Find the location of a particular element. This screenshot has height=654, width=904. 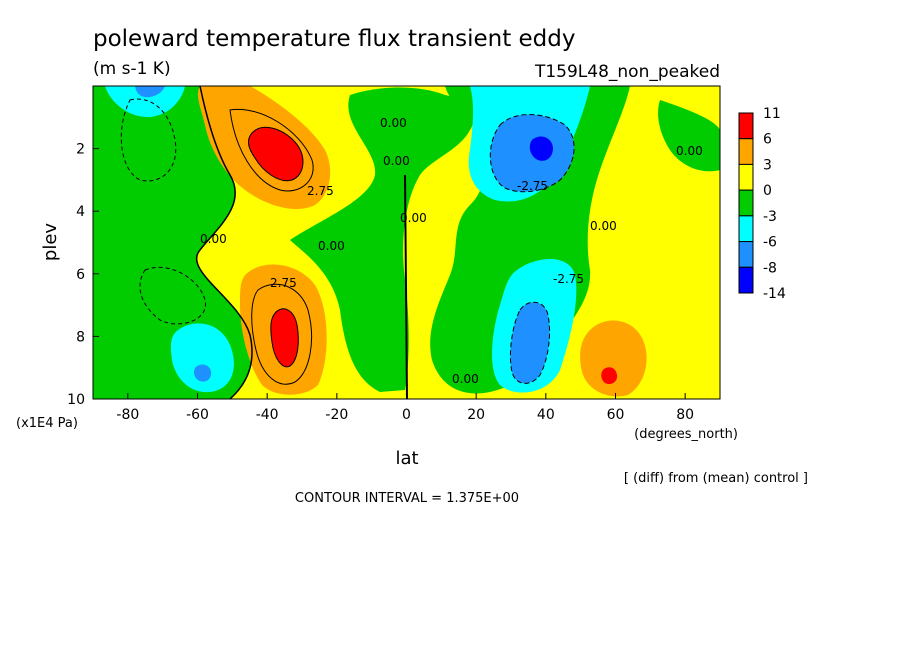

colorbar-label: 3 is located at coordinates (767, 165).